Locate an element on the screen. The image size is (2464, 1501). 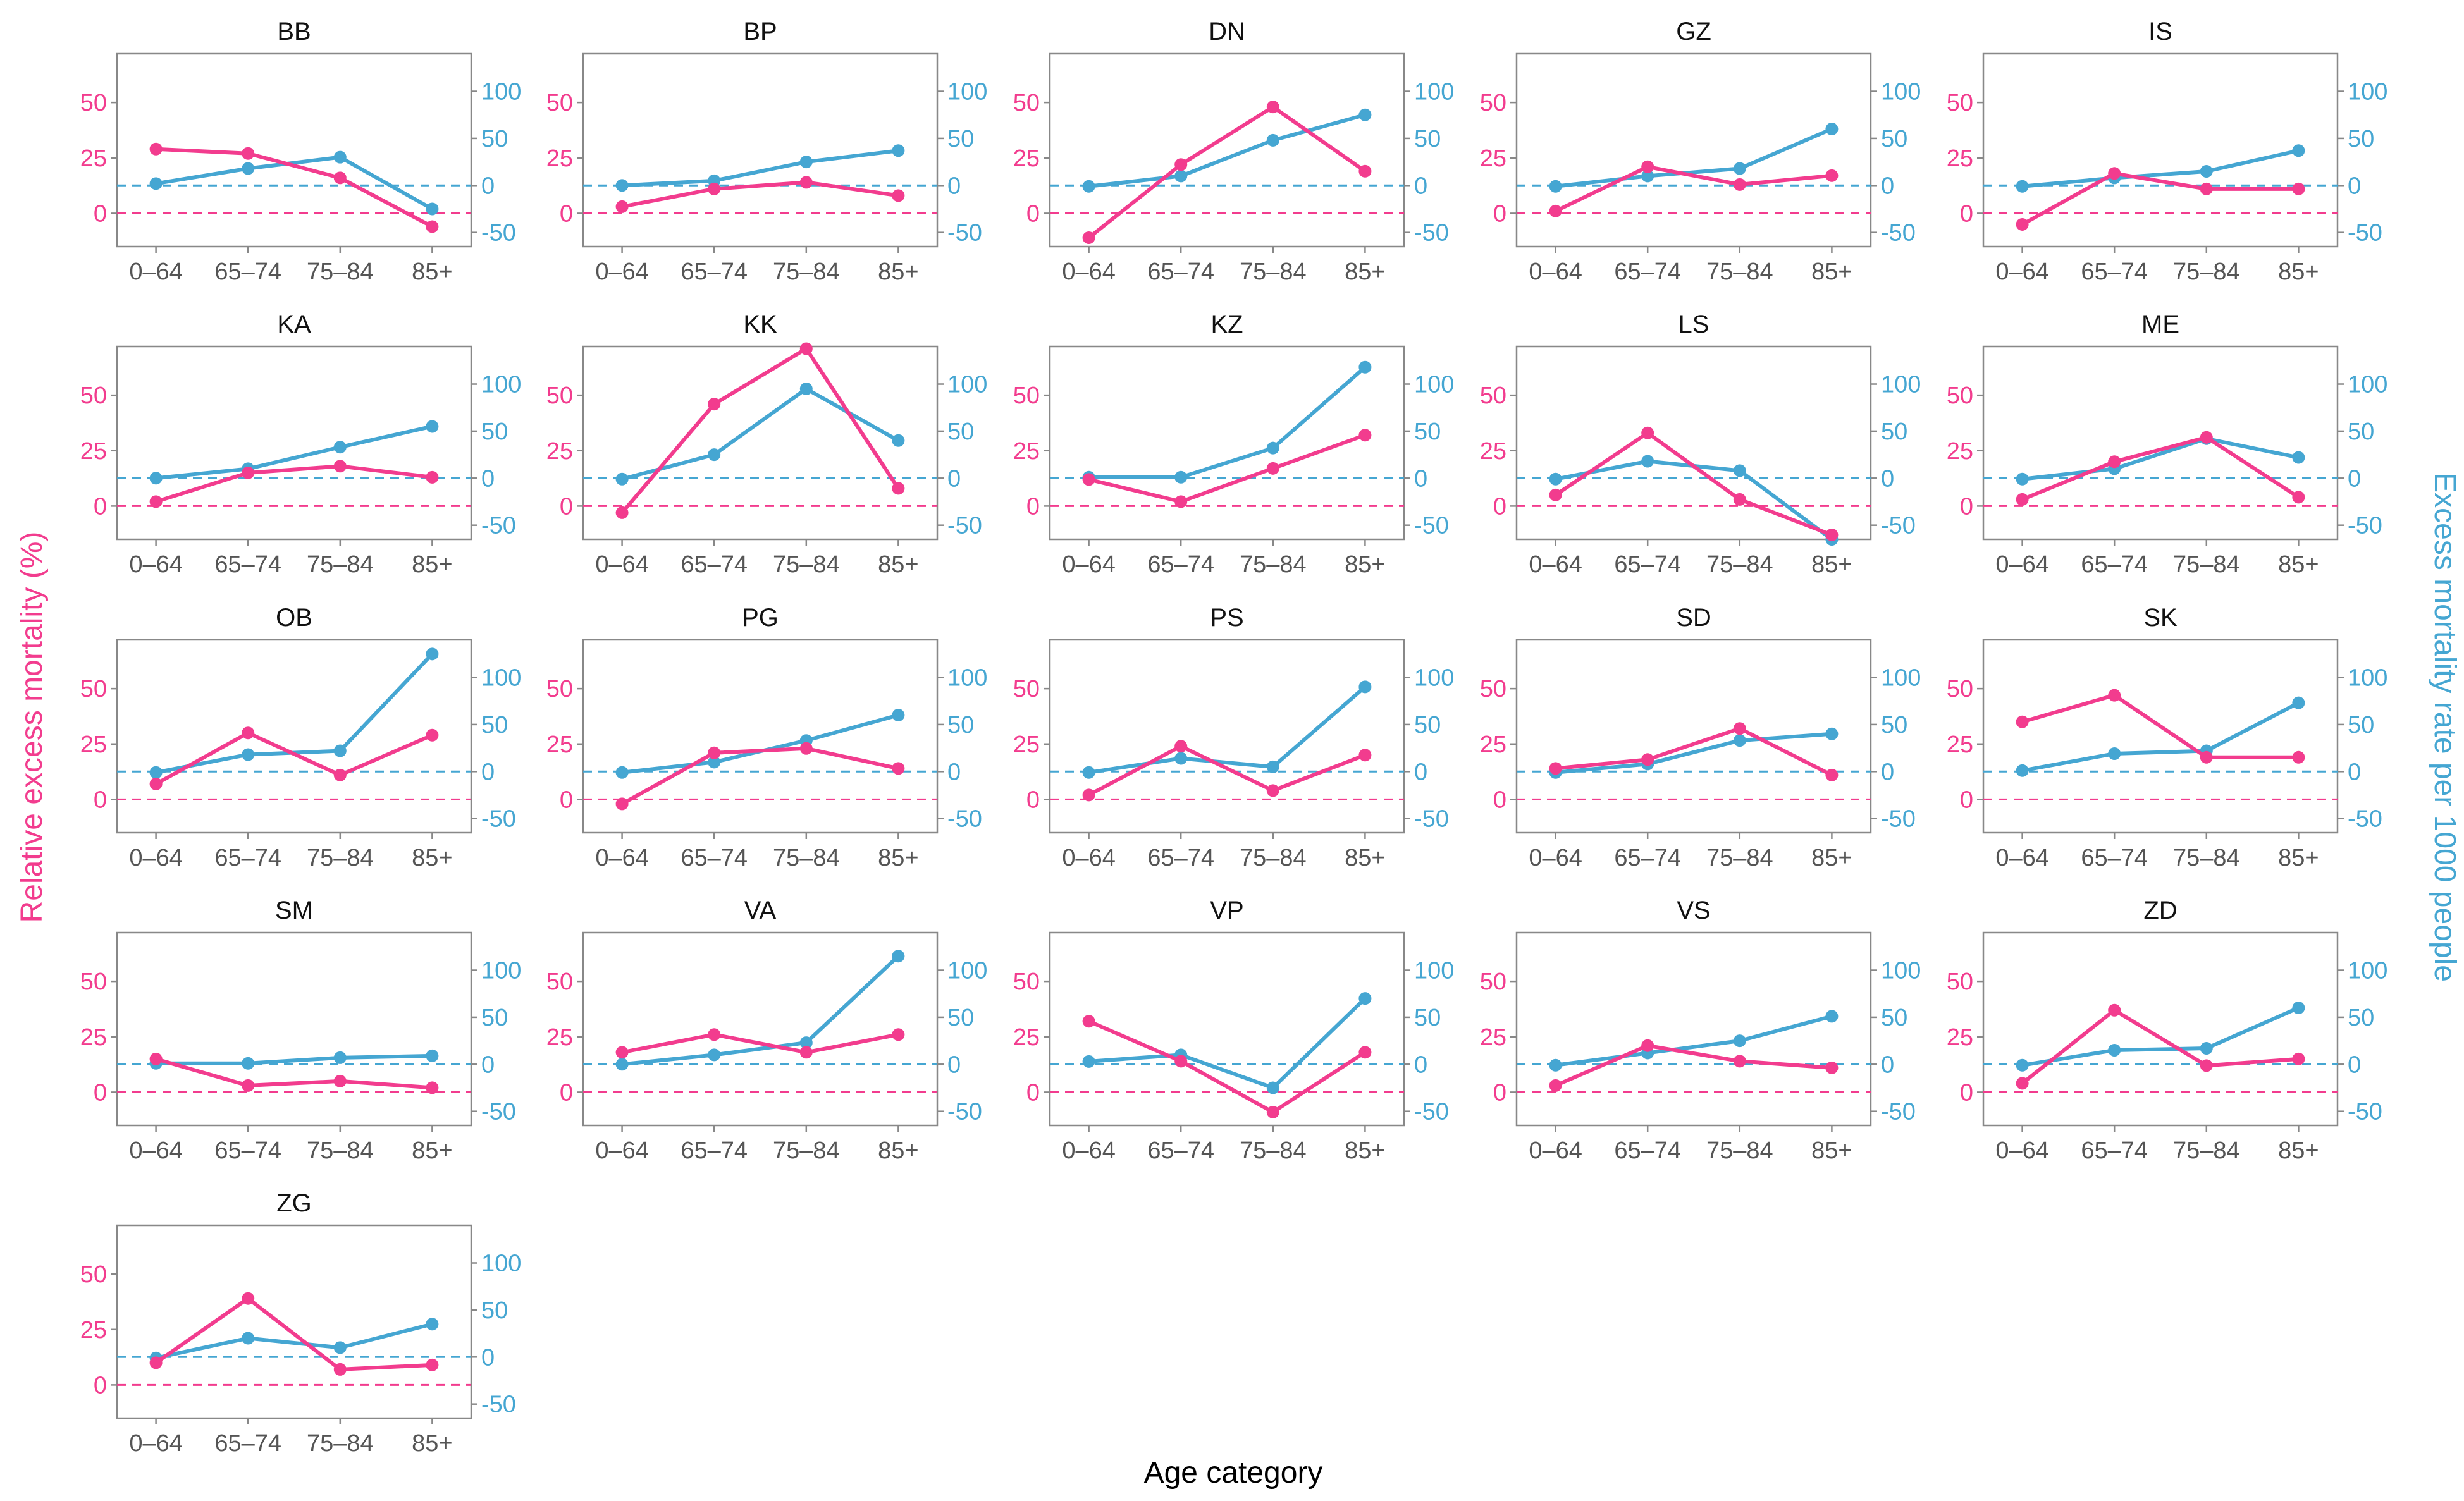
panel-title: DN is located at coordinates (1227, 32).